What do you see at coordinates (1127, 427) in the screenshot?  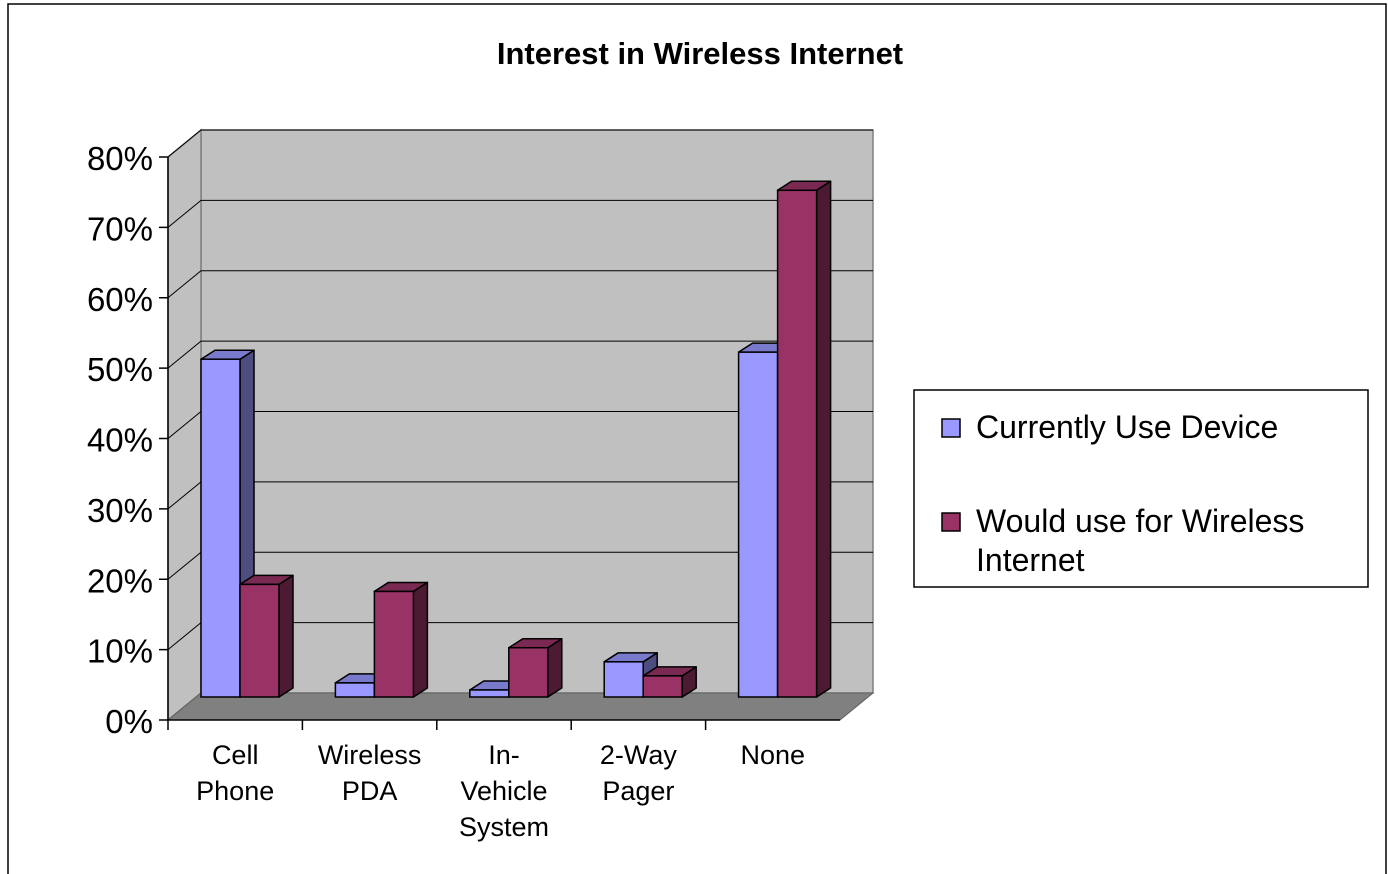 I see `legend-label: Currently Use Device` at bounding box center [1127, 427].